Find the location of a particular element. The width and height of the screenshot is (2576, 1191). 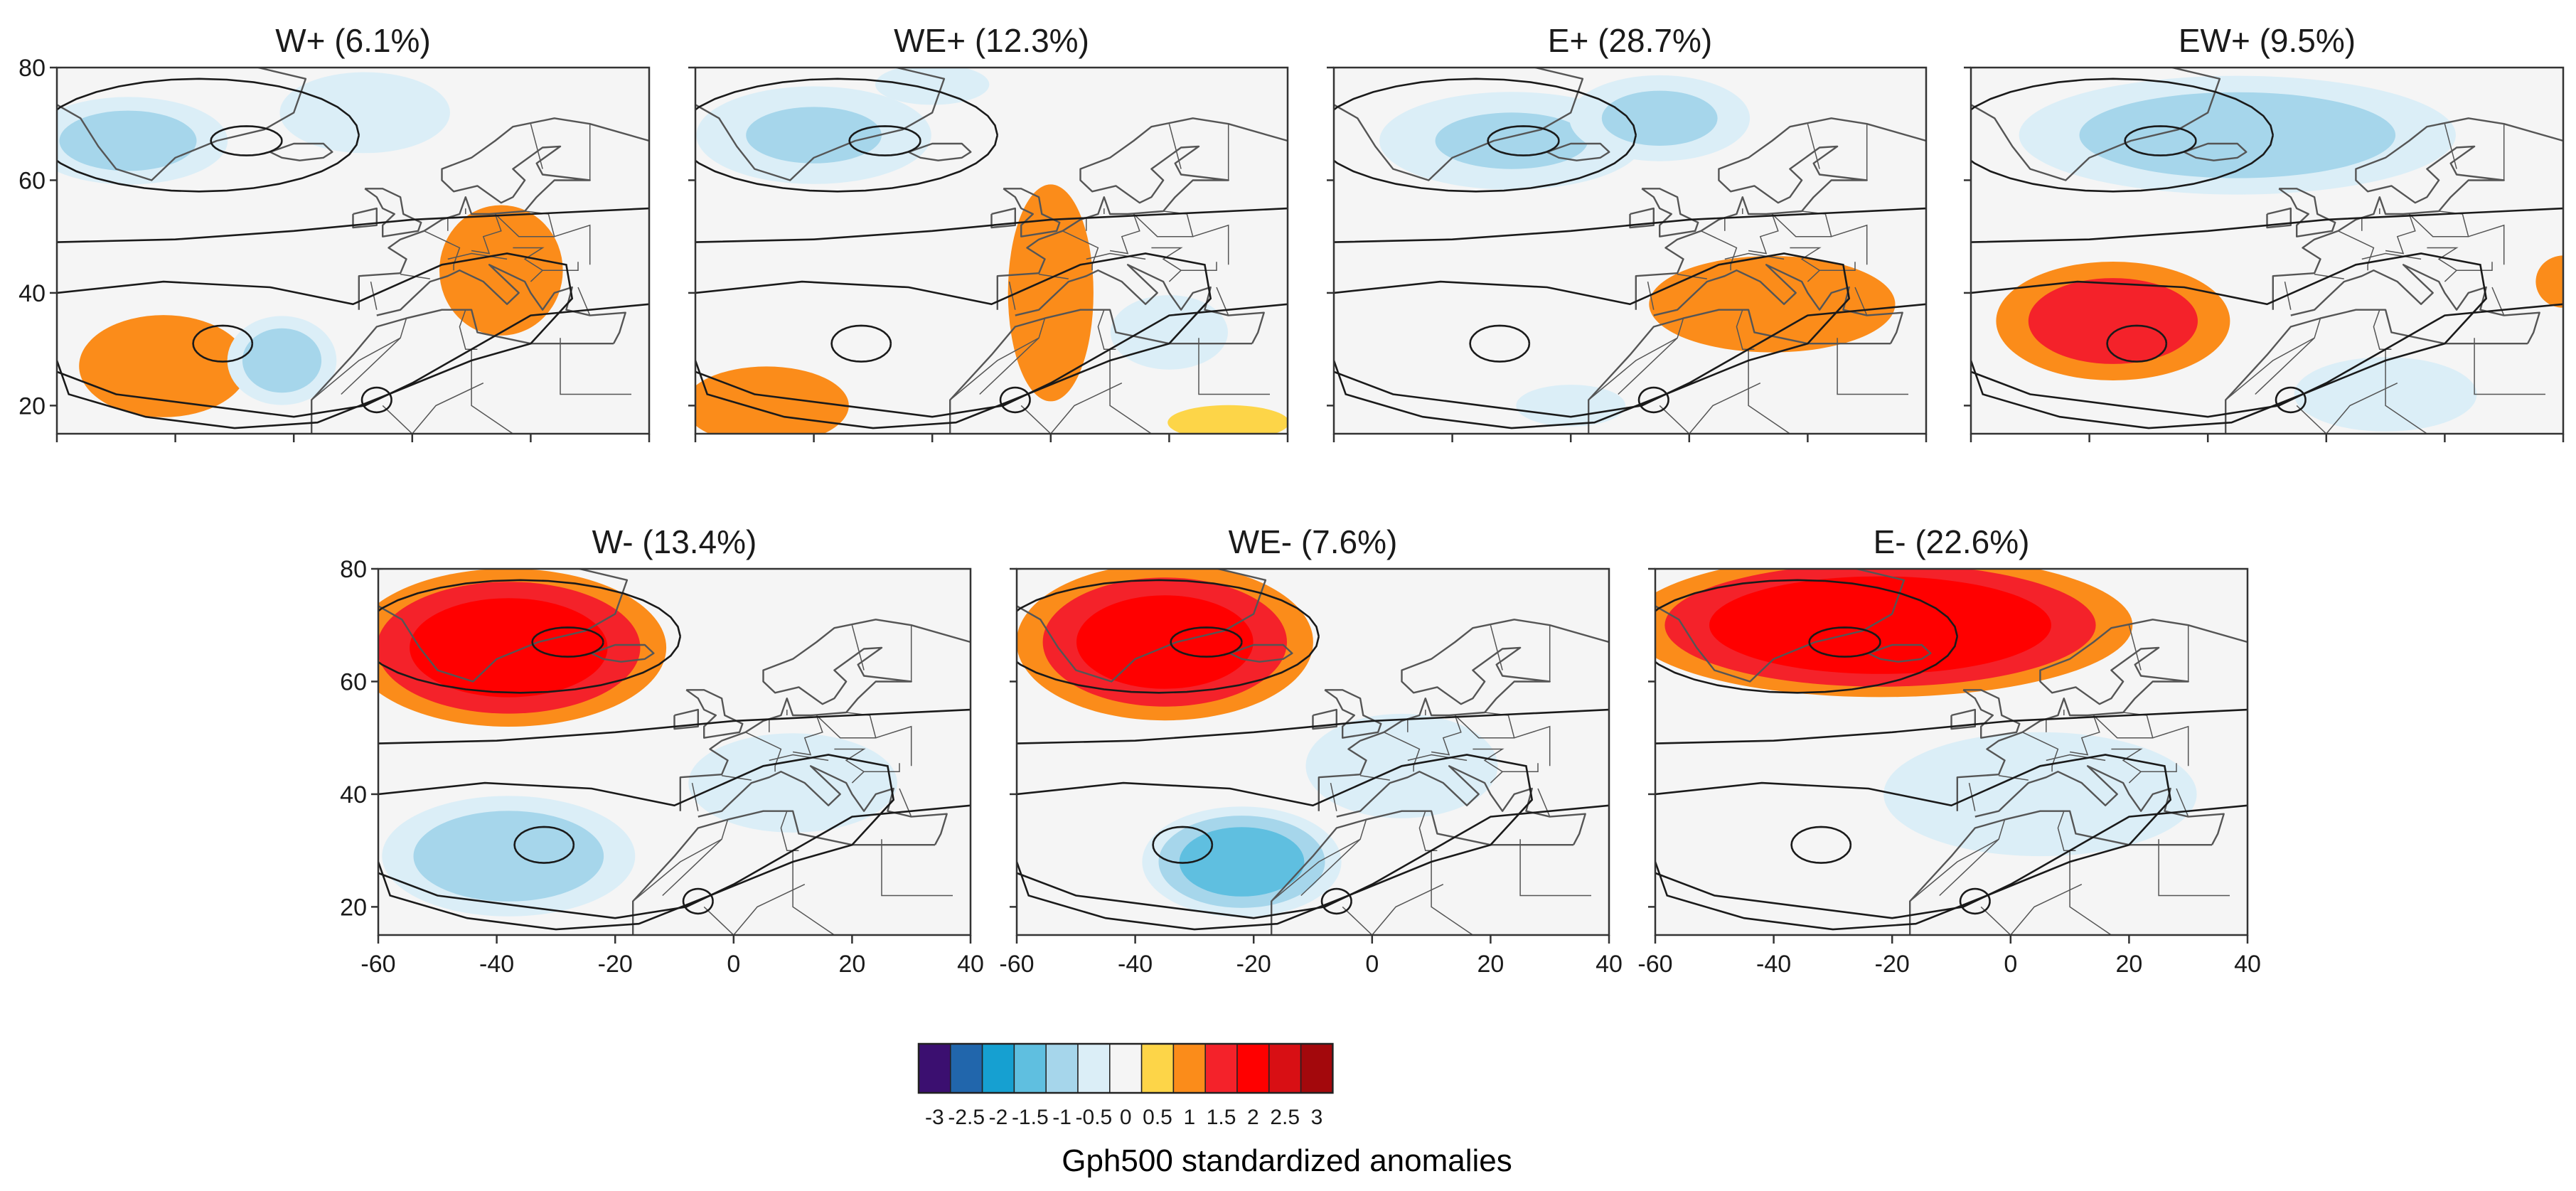

panel-title-w-minus: W- (13.4%) is located at coordinates (674, 541).